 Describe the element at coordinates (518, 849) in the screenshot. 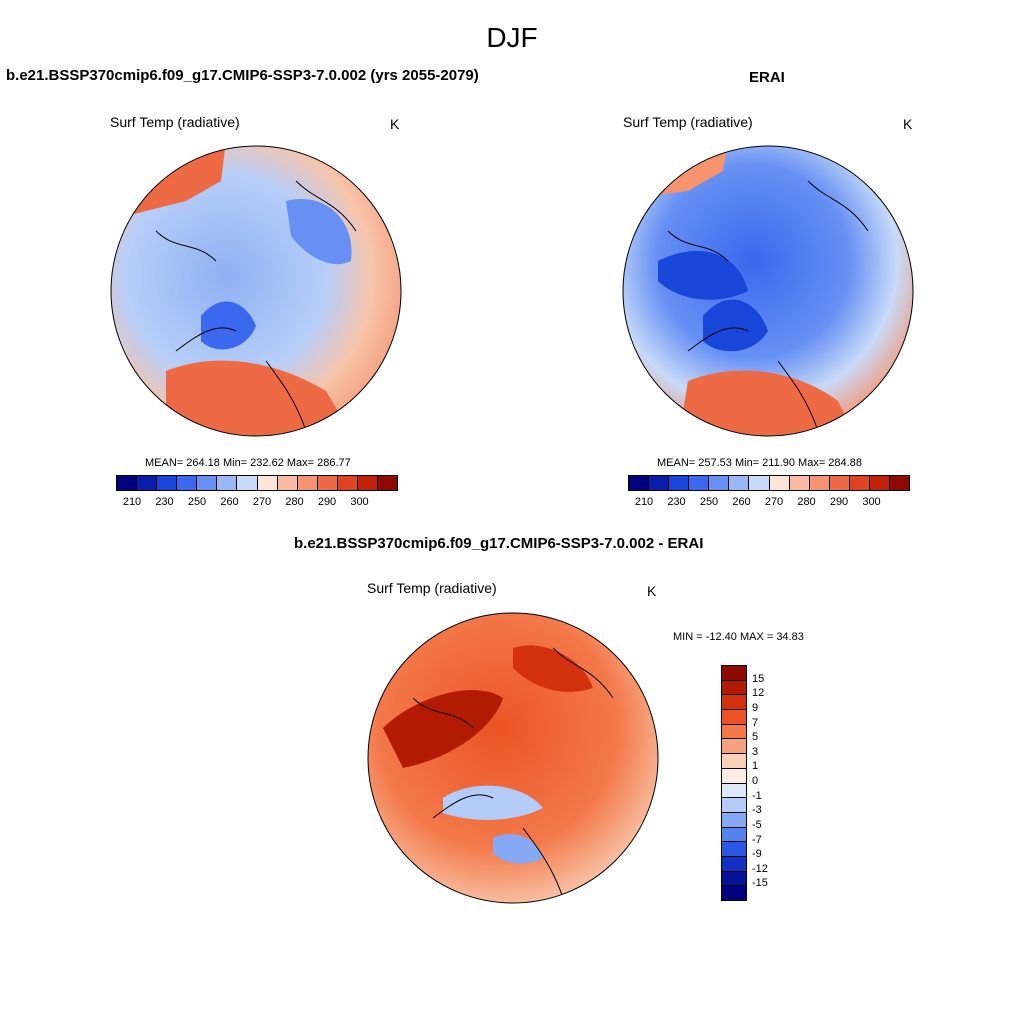

I see `cooling-region-atlantic` at that location.